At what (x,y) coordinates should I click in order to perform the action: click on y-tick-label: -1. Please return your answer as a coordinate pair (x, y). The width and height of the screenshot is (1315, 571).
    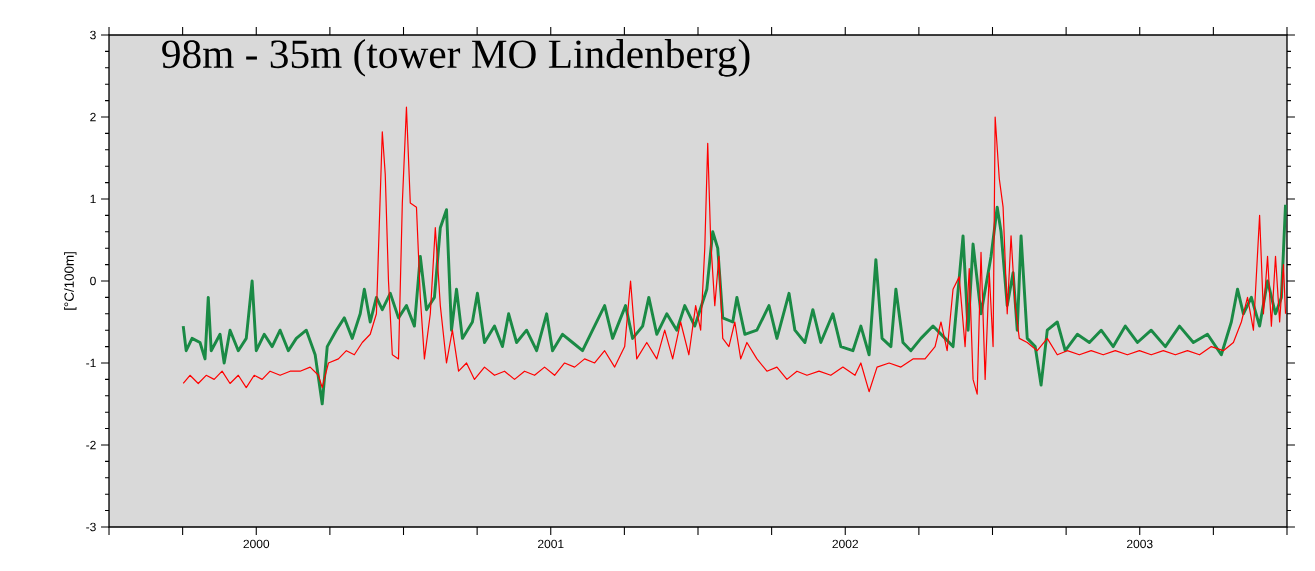
    Looking at the image, I should click on (91, 363).